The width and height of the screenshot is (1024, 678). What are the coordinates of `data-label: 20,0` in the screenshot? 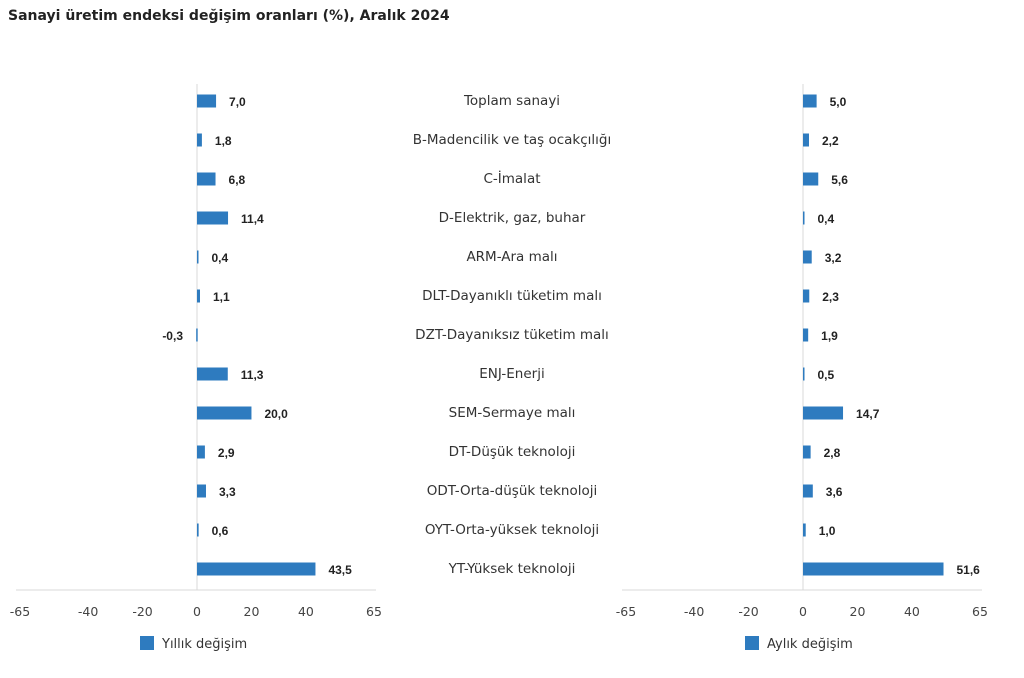 It's located at (276, 414).